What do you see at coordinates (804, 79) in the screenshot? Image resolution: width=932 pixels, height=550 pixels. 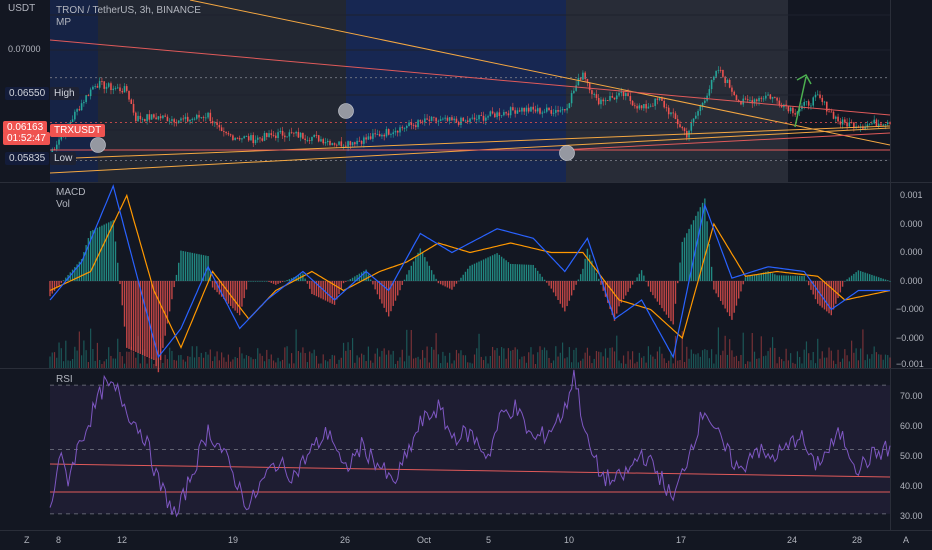 I see `forecast-arrow-head` at bounding box center [804, 79].